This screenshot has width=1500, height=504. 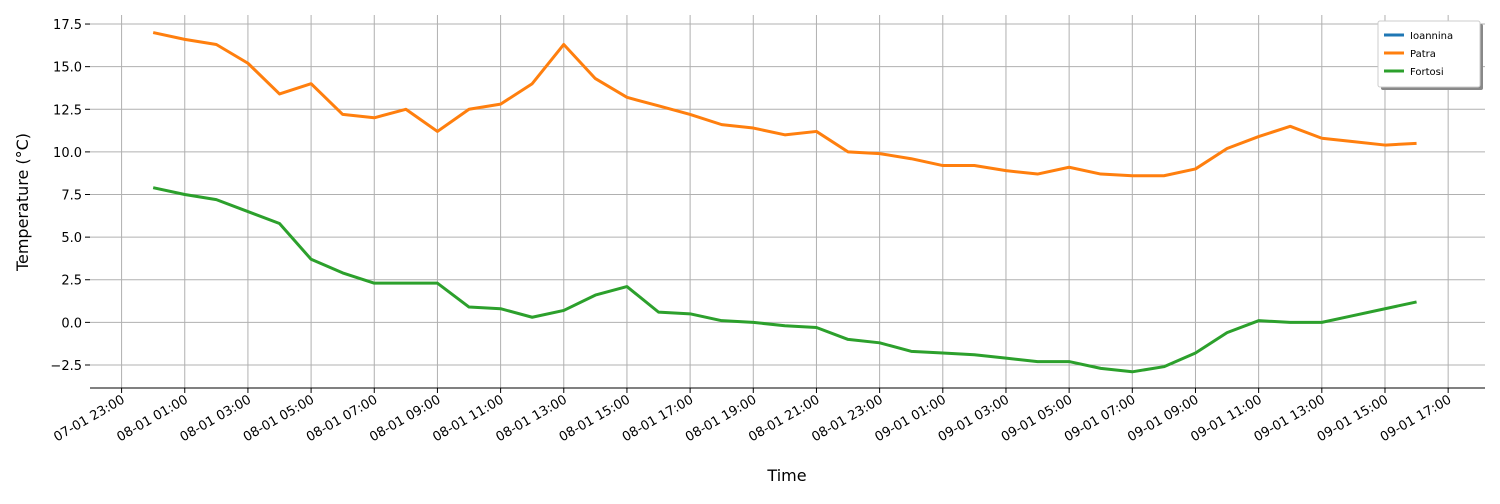 What do you see at coordinates (784, 418) in the screenshot?
I see `x-tick-label: 08-01 21:00` at bounding box center [784, 418].